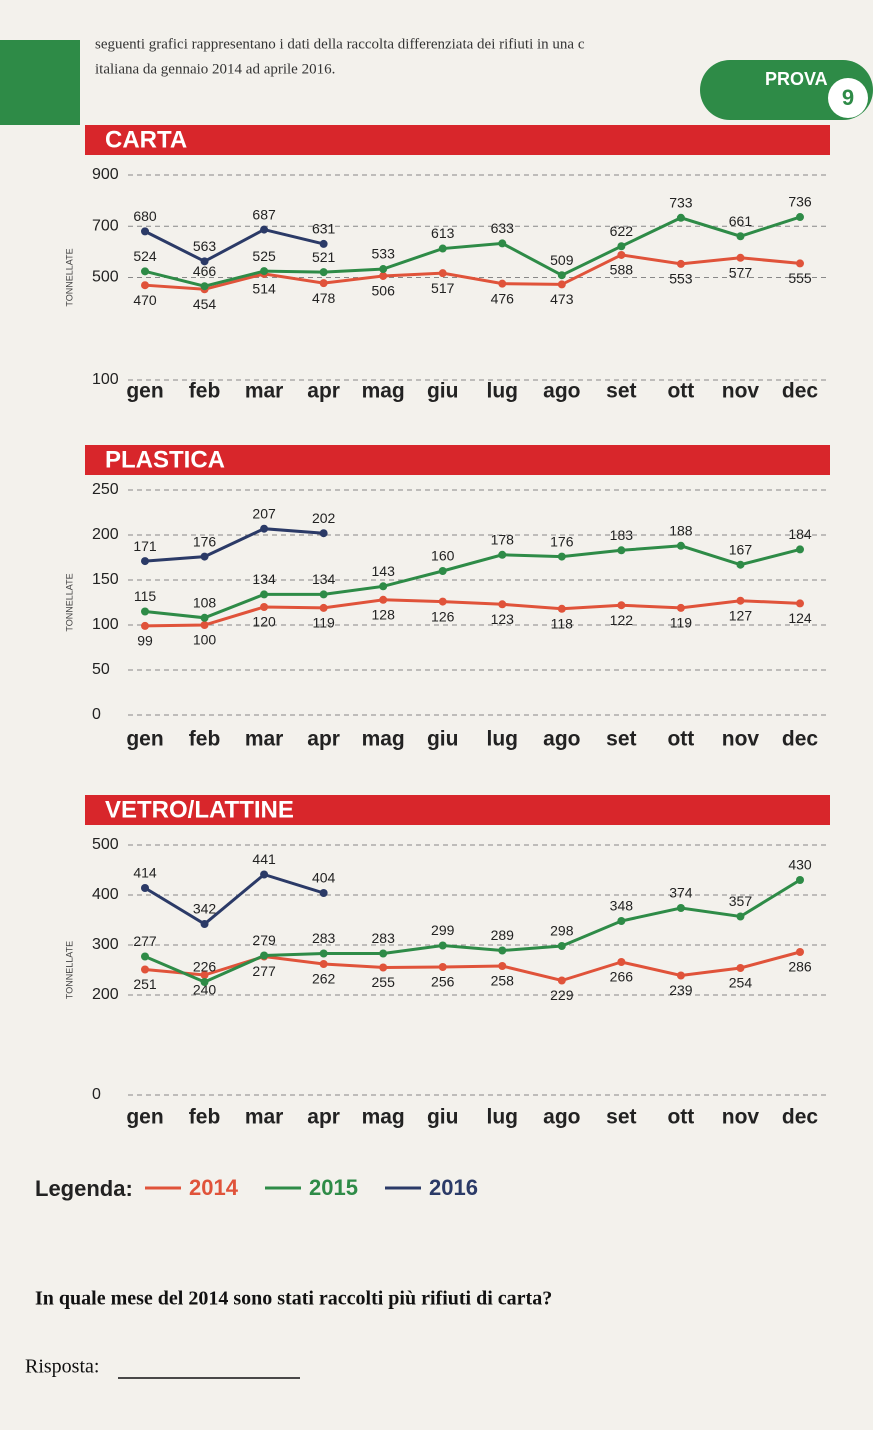  I want to click on data-label: 661, so click(741, 221).